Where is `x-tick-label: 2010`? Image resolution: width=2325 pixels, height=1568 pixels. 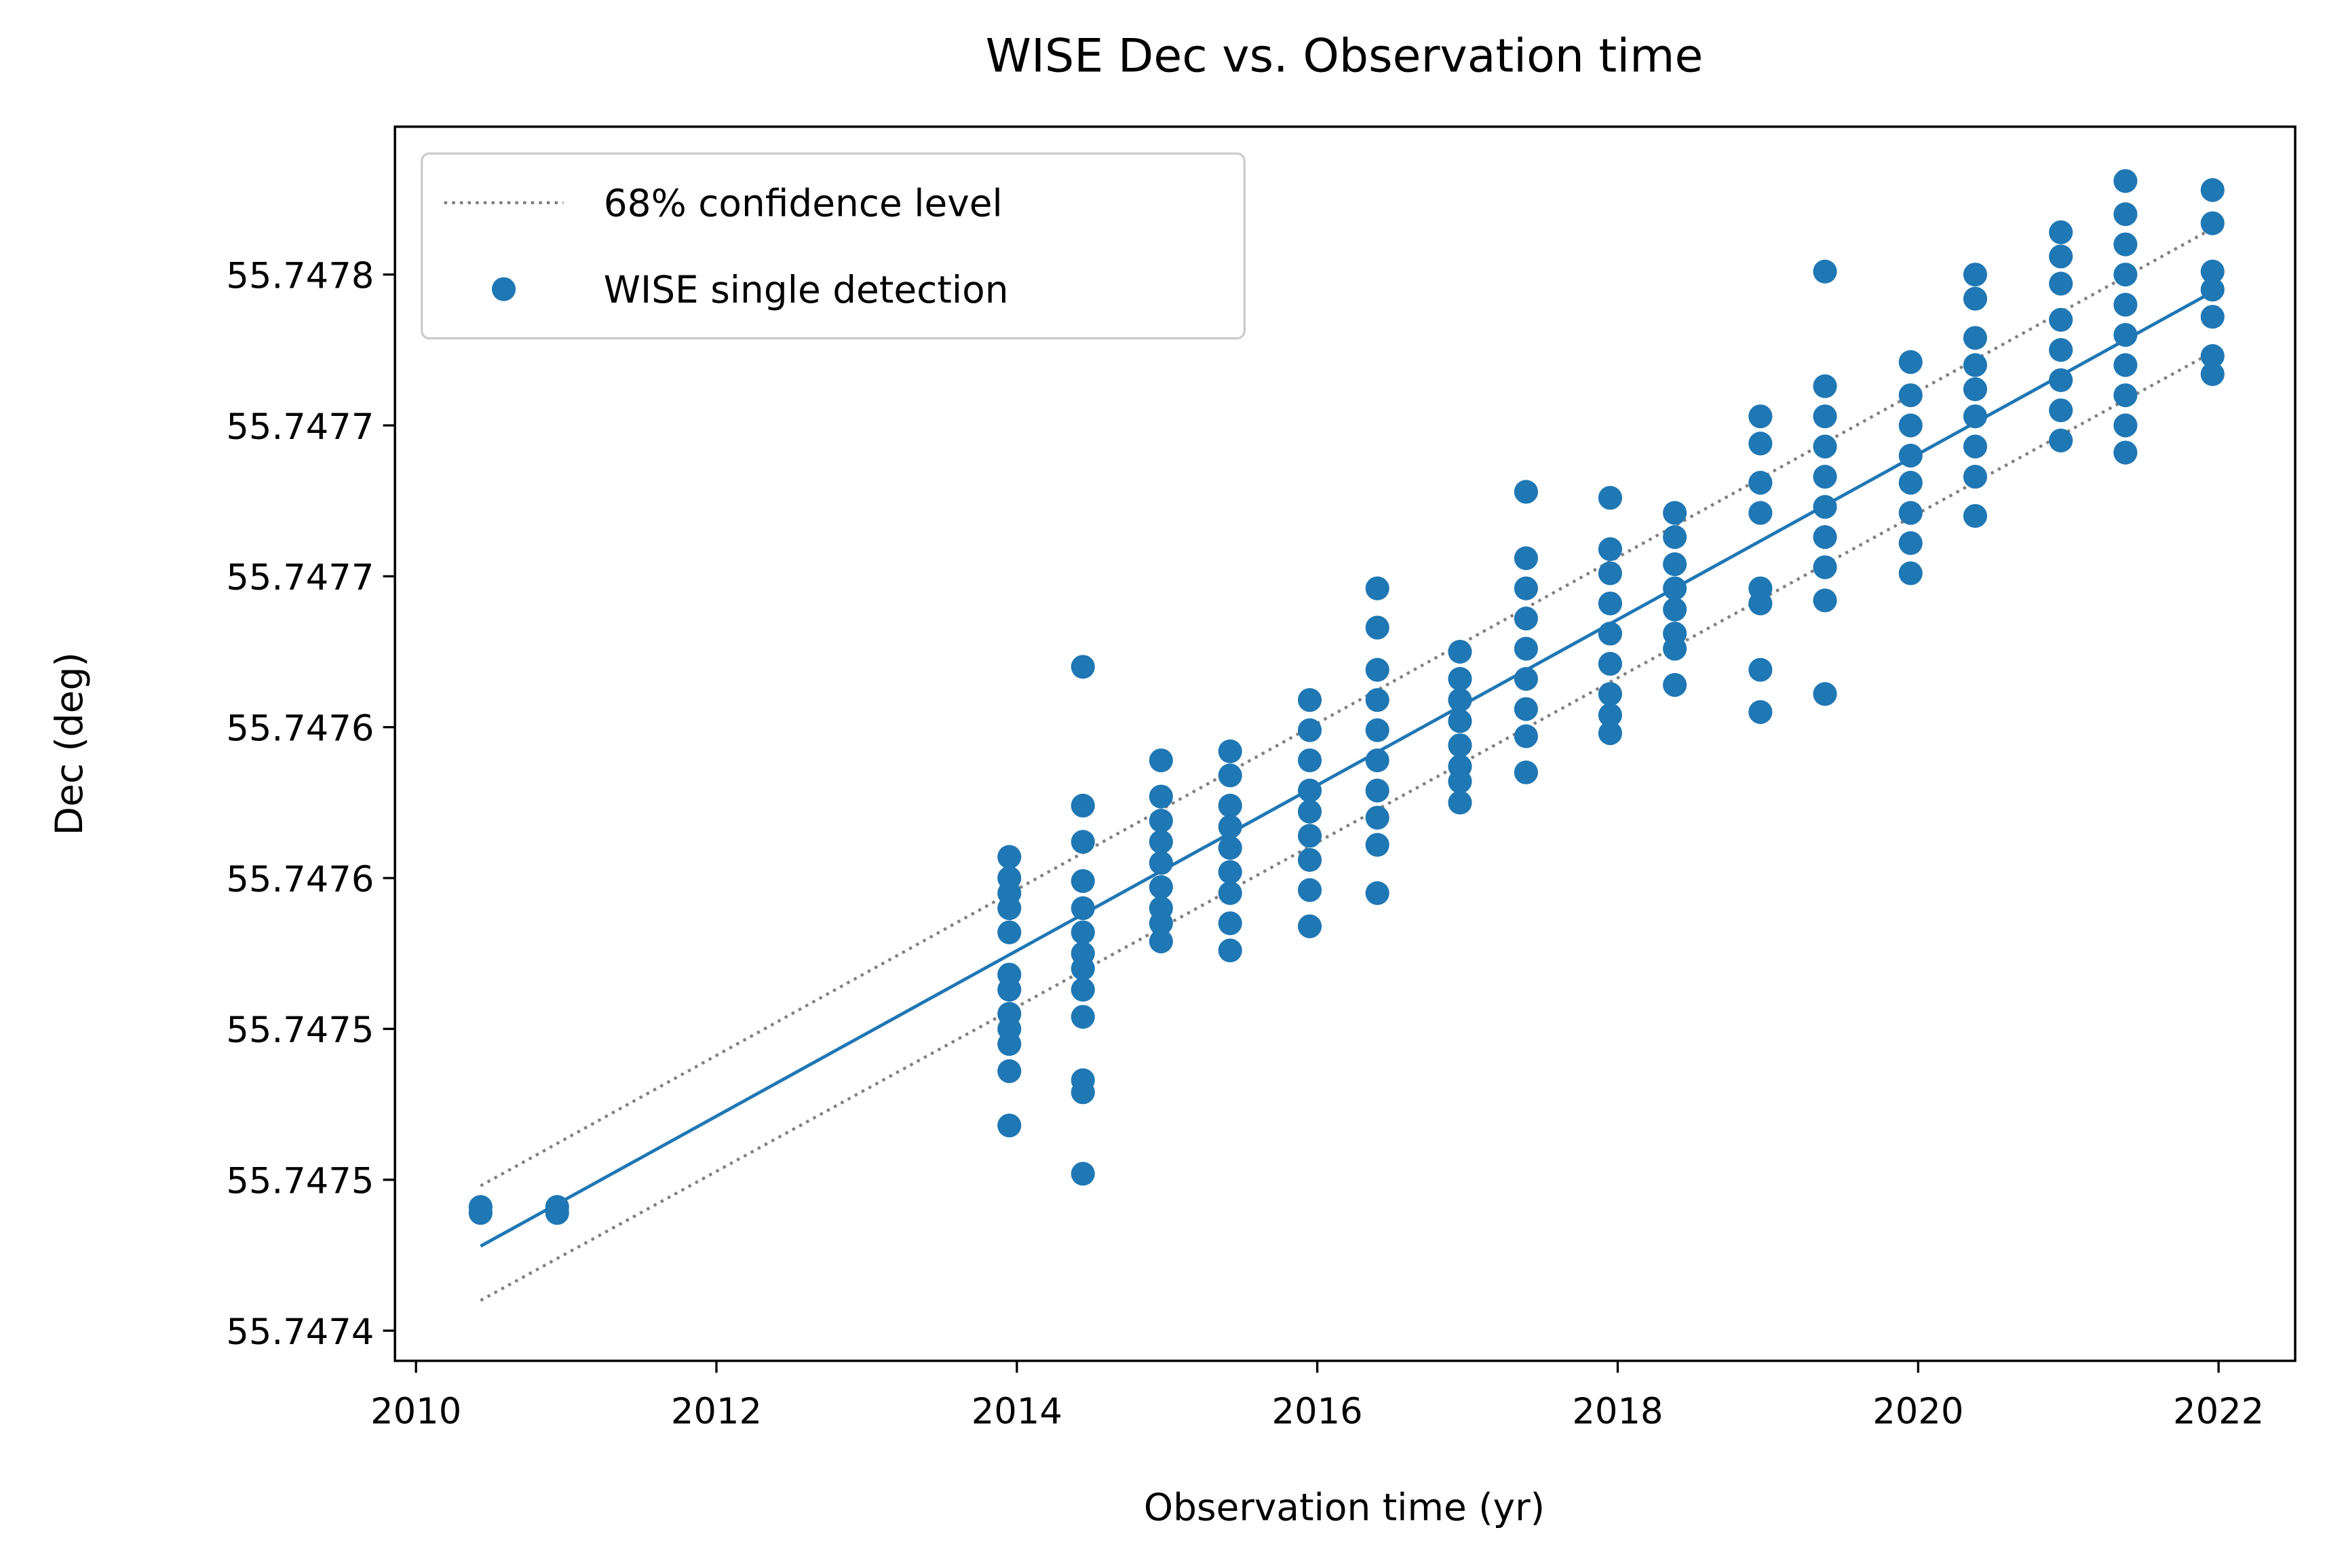 x-tick-label: 2010 is located at coordinates (415, 1411).